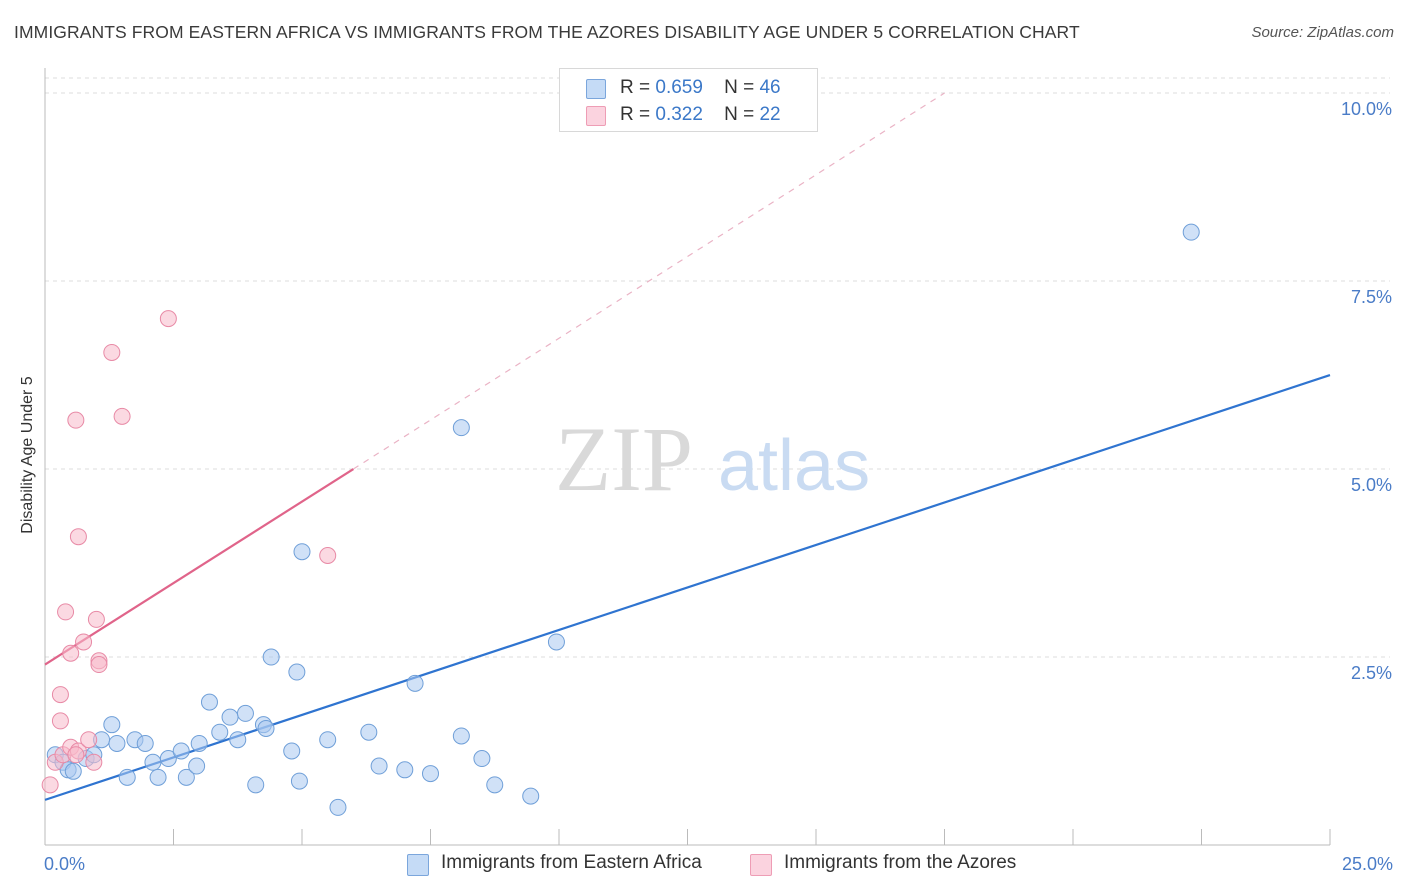 The height and width of the screenshot is (892, 1406). What do you see at coordinates (418, 865) in the screenshot?
I see `bottom-legend-swatch-blue` at bounding box center [418, 865].